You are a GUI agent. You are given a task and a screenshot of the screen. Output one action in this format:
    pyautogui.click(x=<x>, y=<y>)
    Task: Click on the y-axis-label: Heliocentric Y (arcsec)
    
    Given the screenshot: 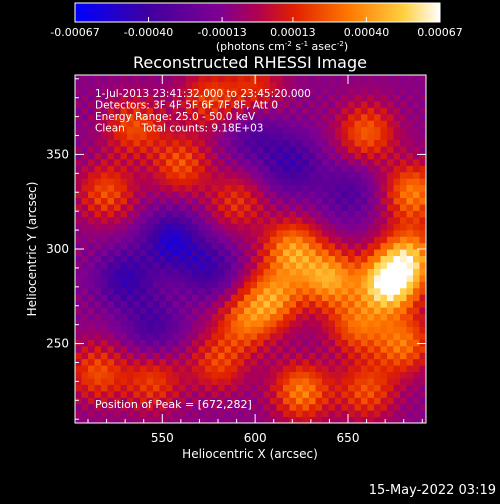 What is the action you would take?
    pyautogui.click(x=32, y=249)
    